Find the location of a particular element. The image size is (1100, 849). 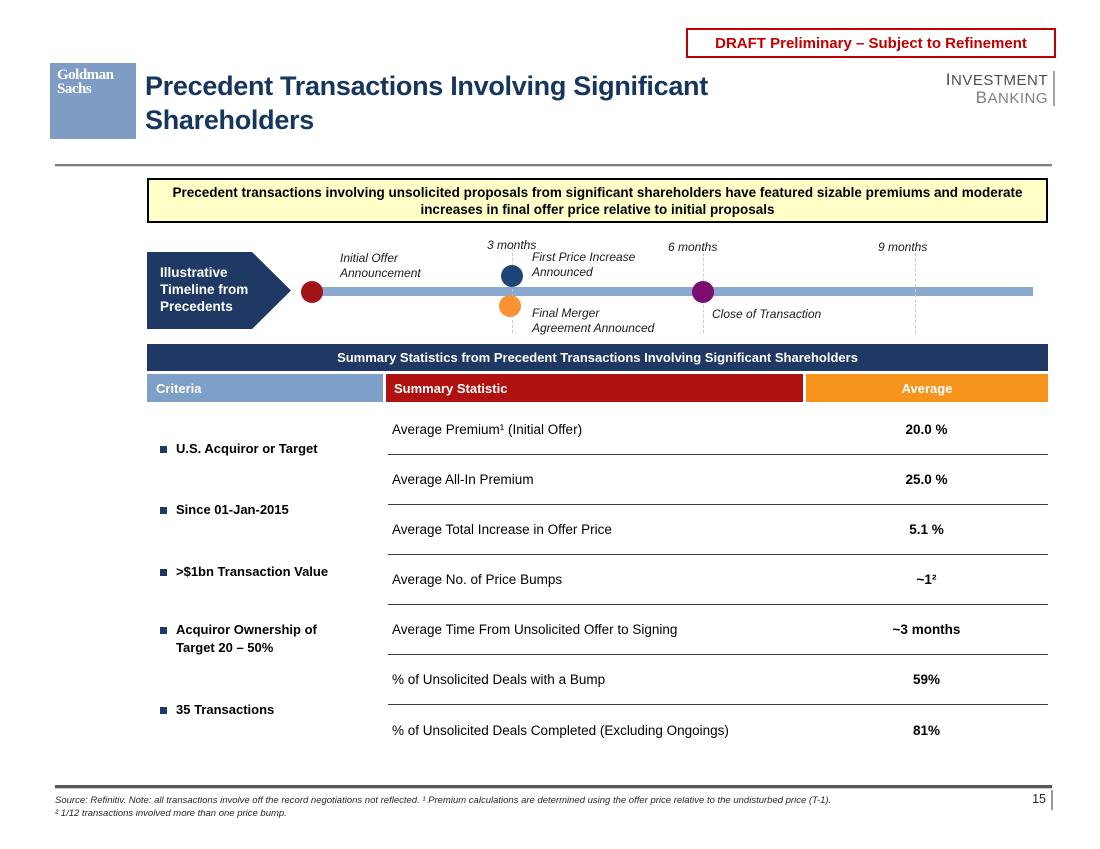

table-row: Average All-In Premium 25.0 % is located at coordinates (718, 480).